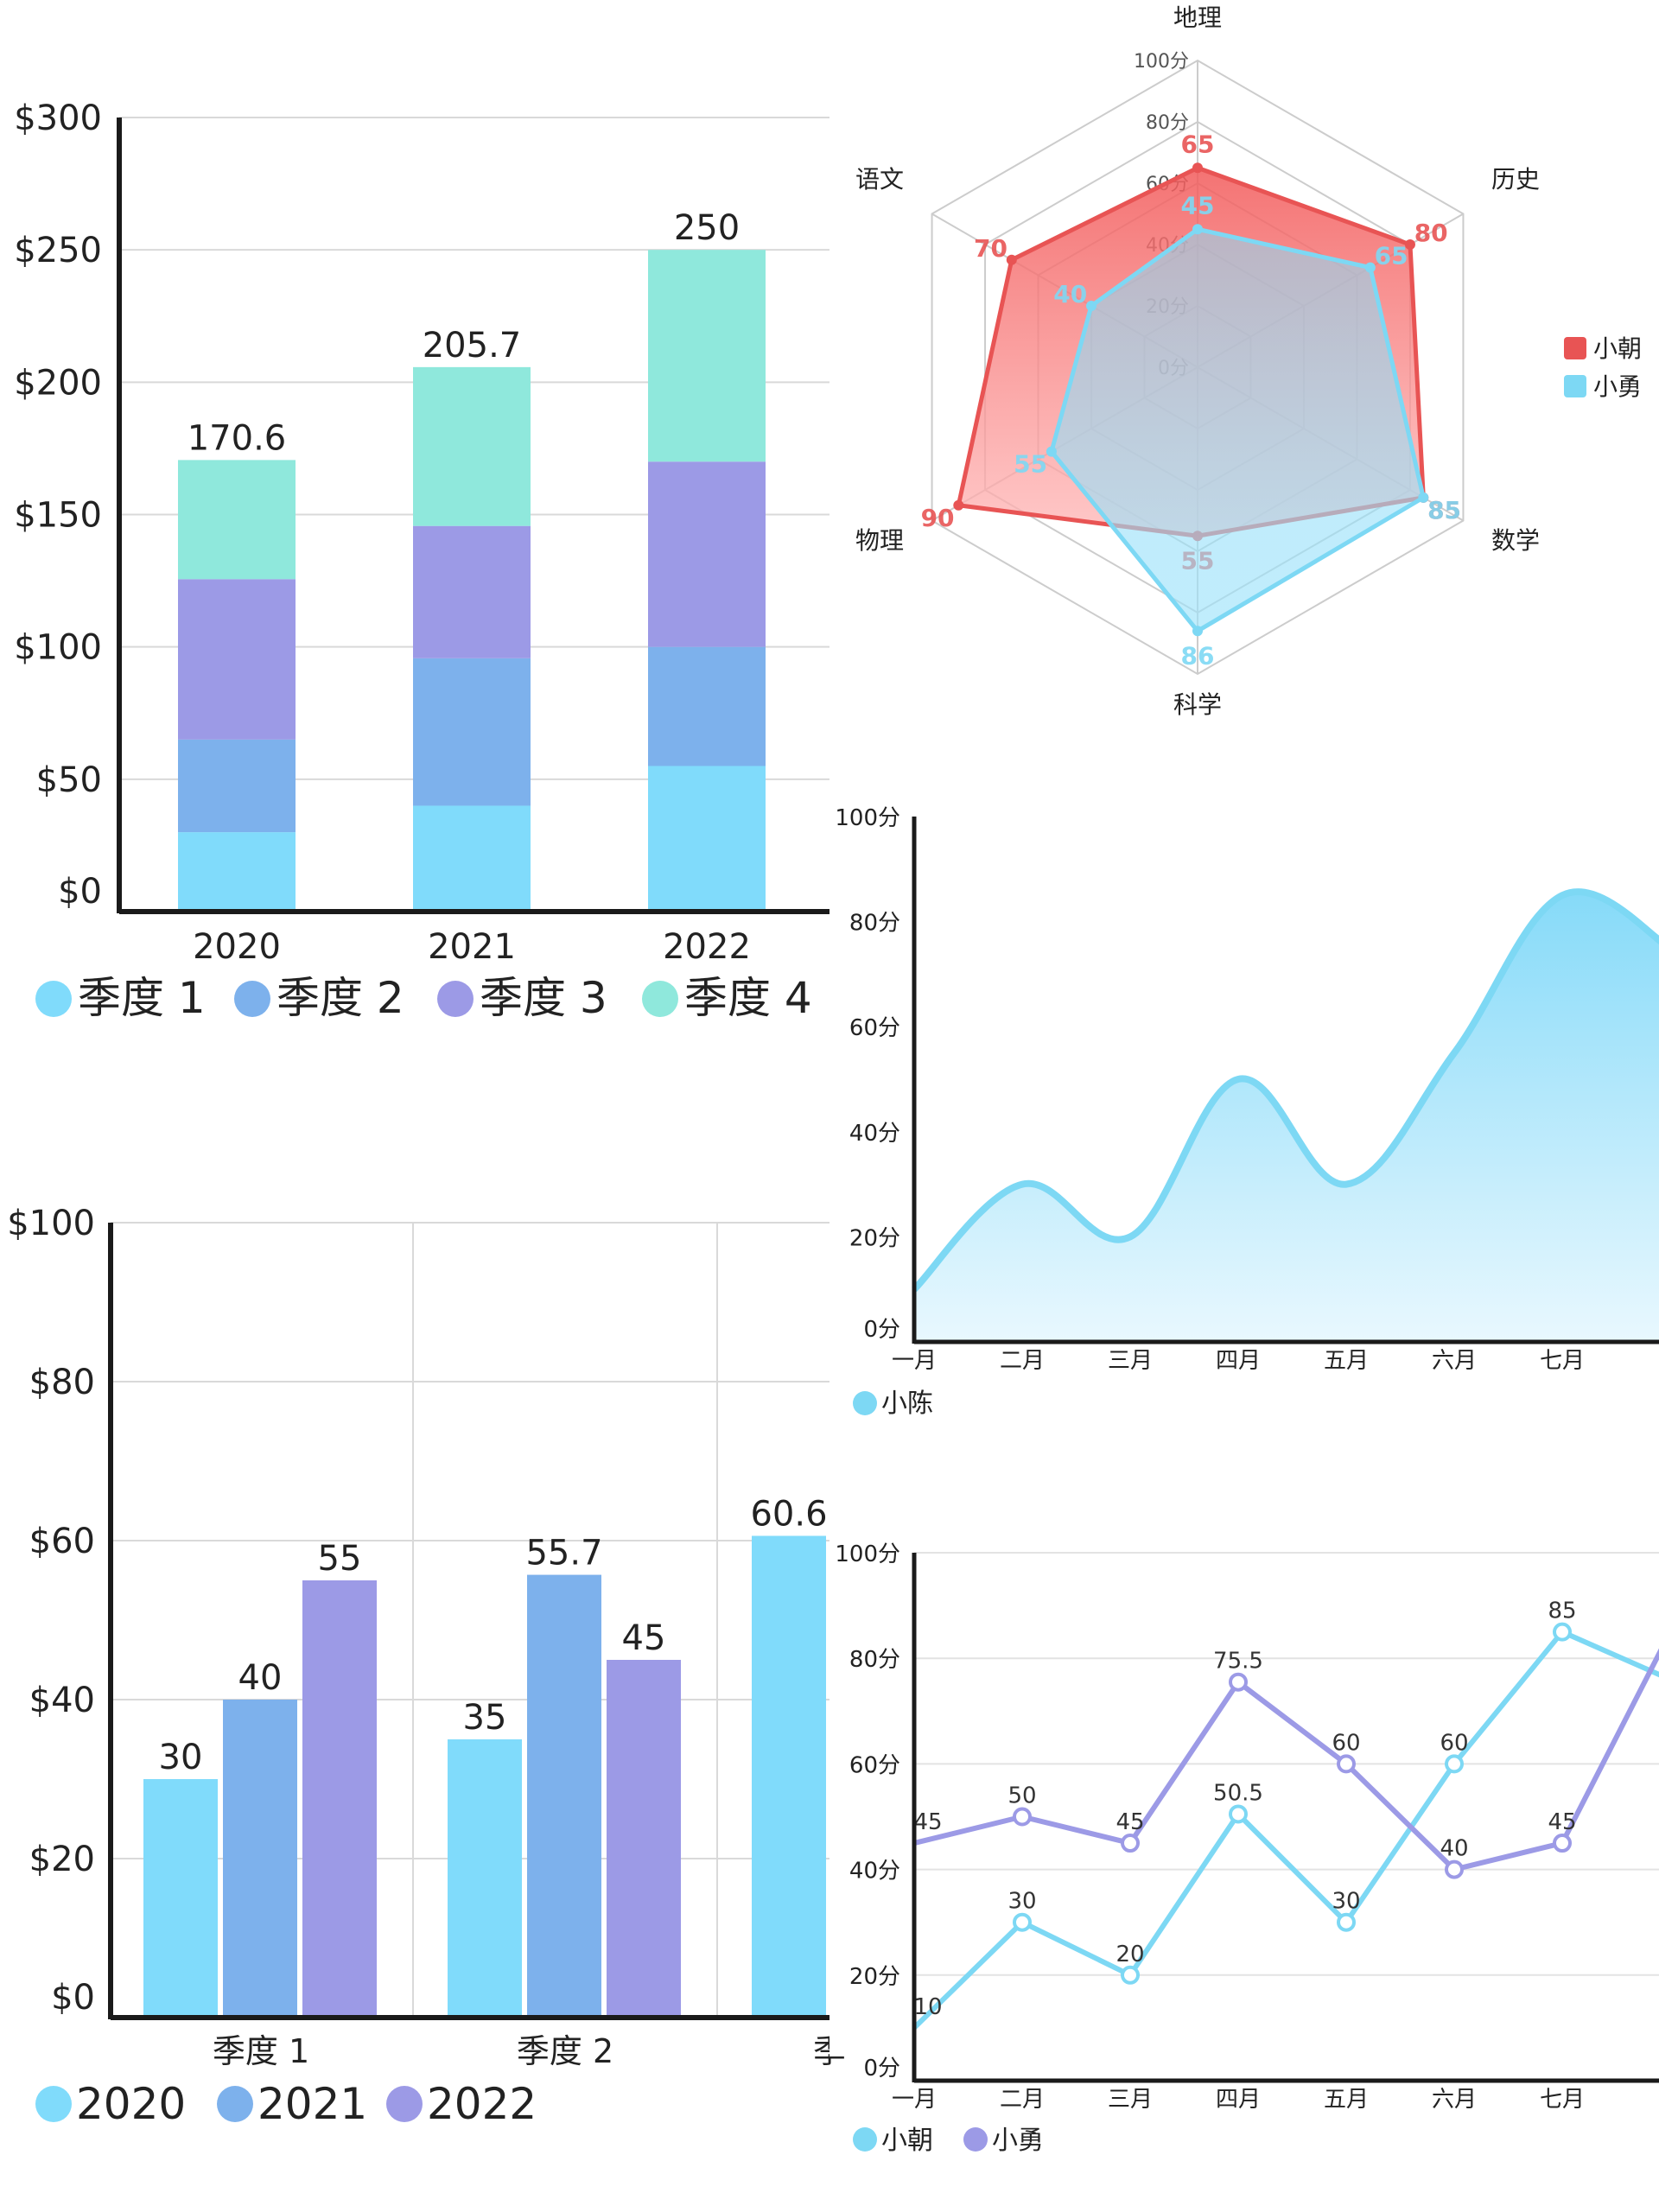 This screenshot has width=1659, height=2212. What do you see at coordinates (879, 540) in the screenshot?
I see `radar-axis-label: 物理` at bounding box center [879, 540].